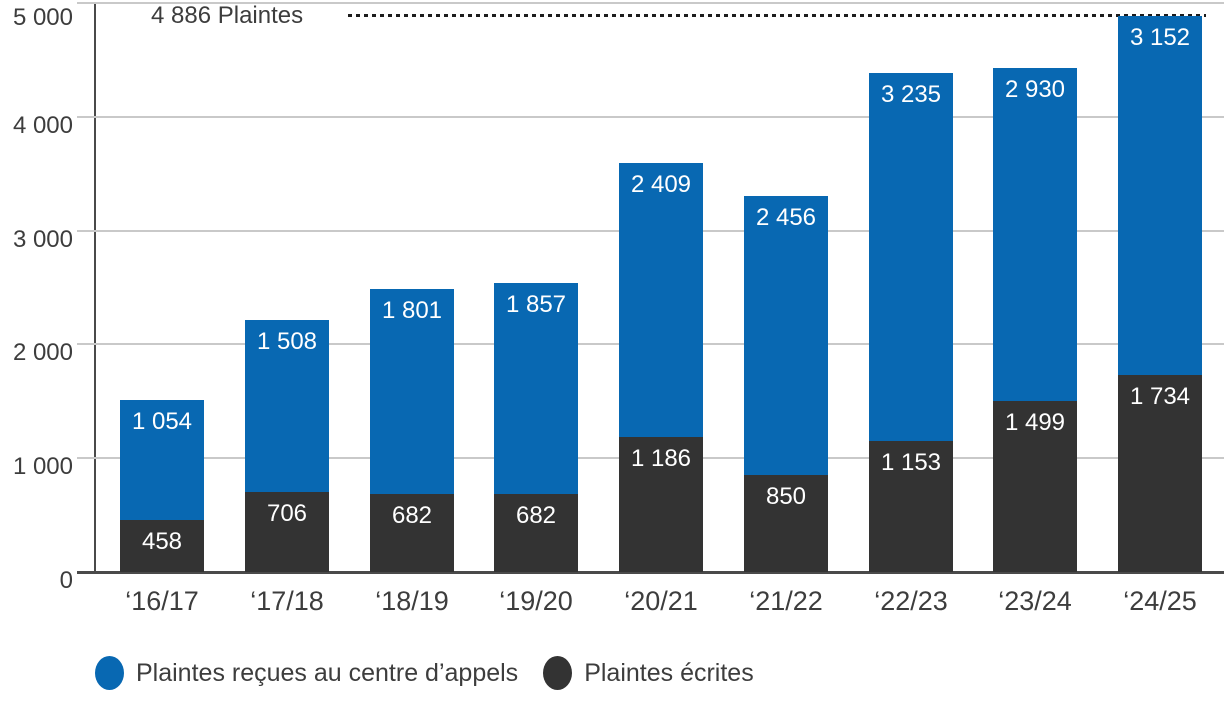 This screenshot has width=1224, height=704. I want to click on bar-segment-written: 1 186, so click(661, 504).